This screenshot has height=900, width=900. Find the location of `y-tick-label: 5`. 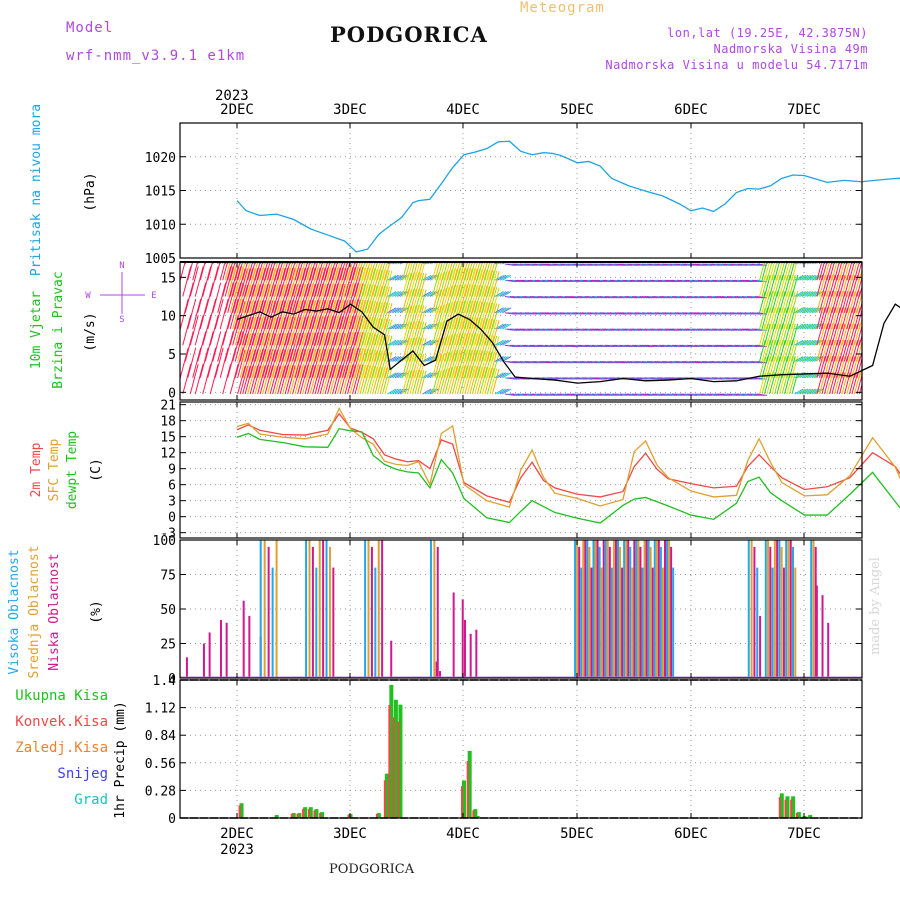

y-tick-label: 5 is located at coordinates (172, 355).